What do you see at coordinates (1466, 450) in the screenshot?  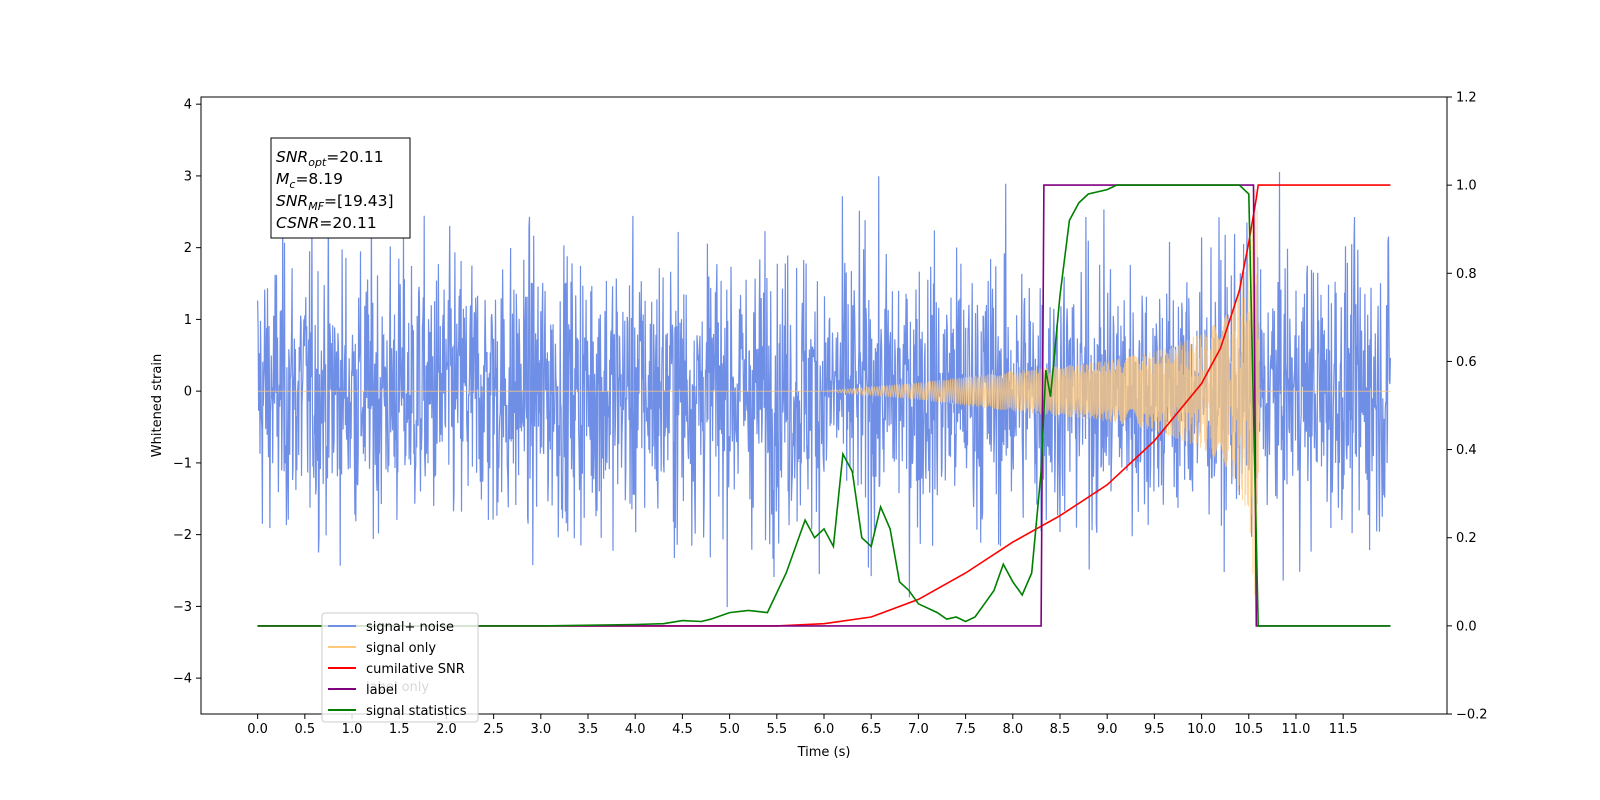 I see `y2-tick-label: 0.4` at bounding box center [1466, 450].